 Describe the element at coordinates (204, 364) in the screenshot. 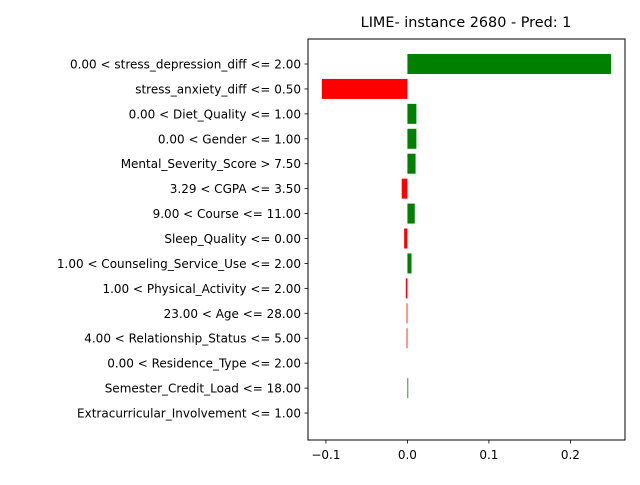

I see `category-label-12: 0.00 < Residence_Type <= 2.00` at that location.